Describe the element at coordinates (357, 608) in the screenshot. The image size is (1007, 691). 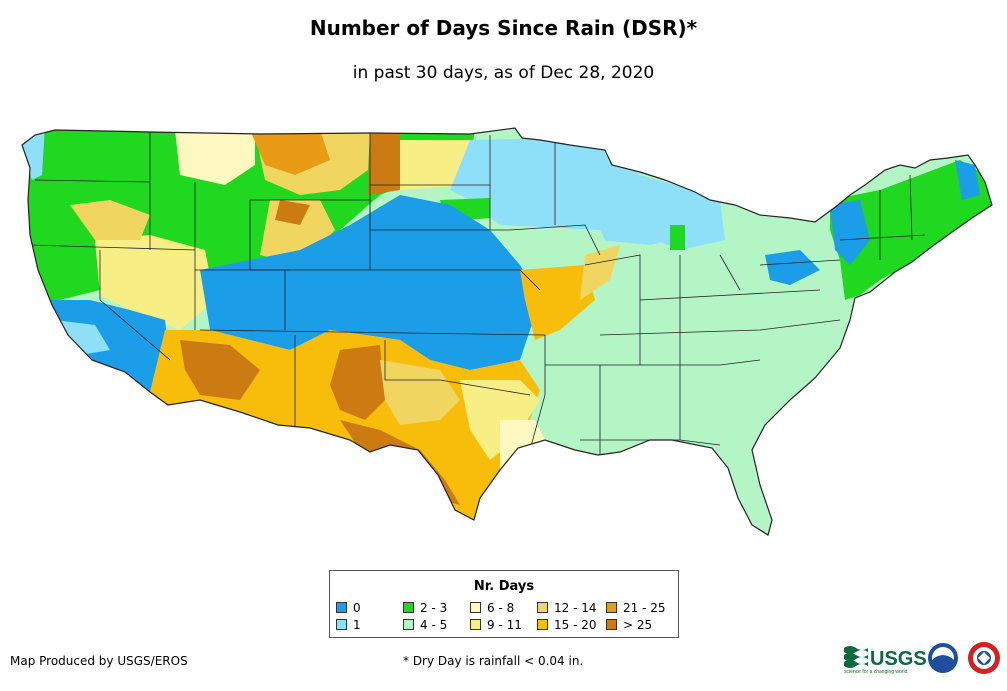
I see `legend-label: 0` at that location.